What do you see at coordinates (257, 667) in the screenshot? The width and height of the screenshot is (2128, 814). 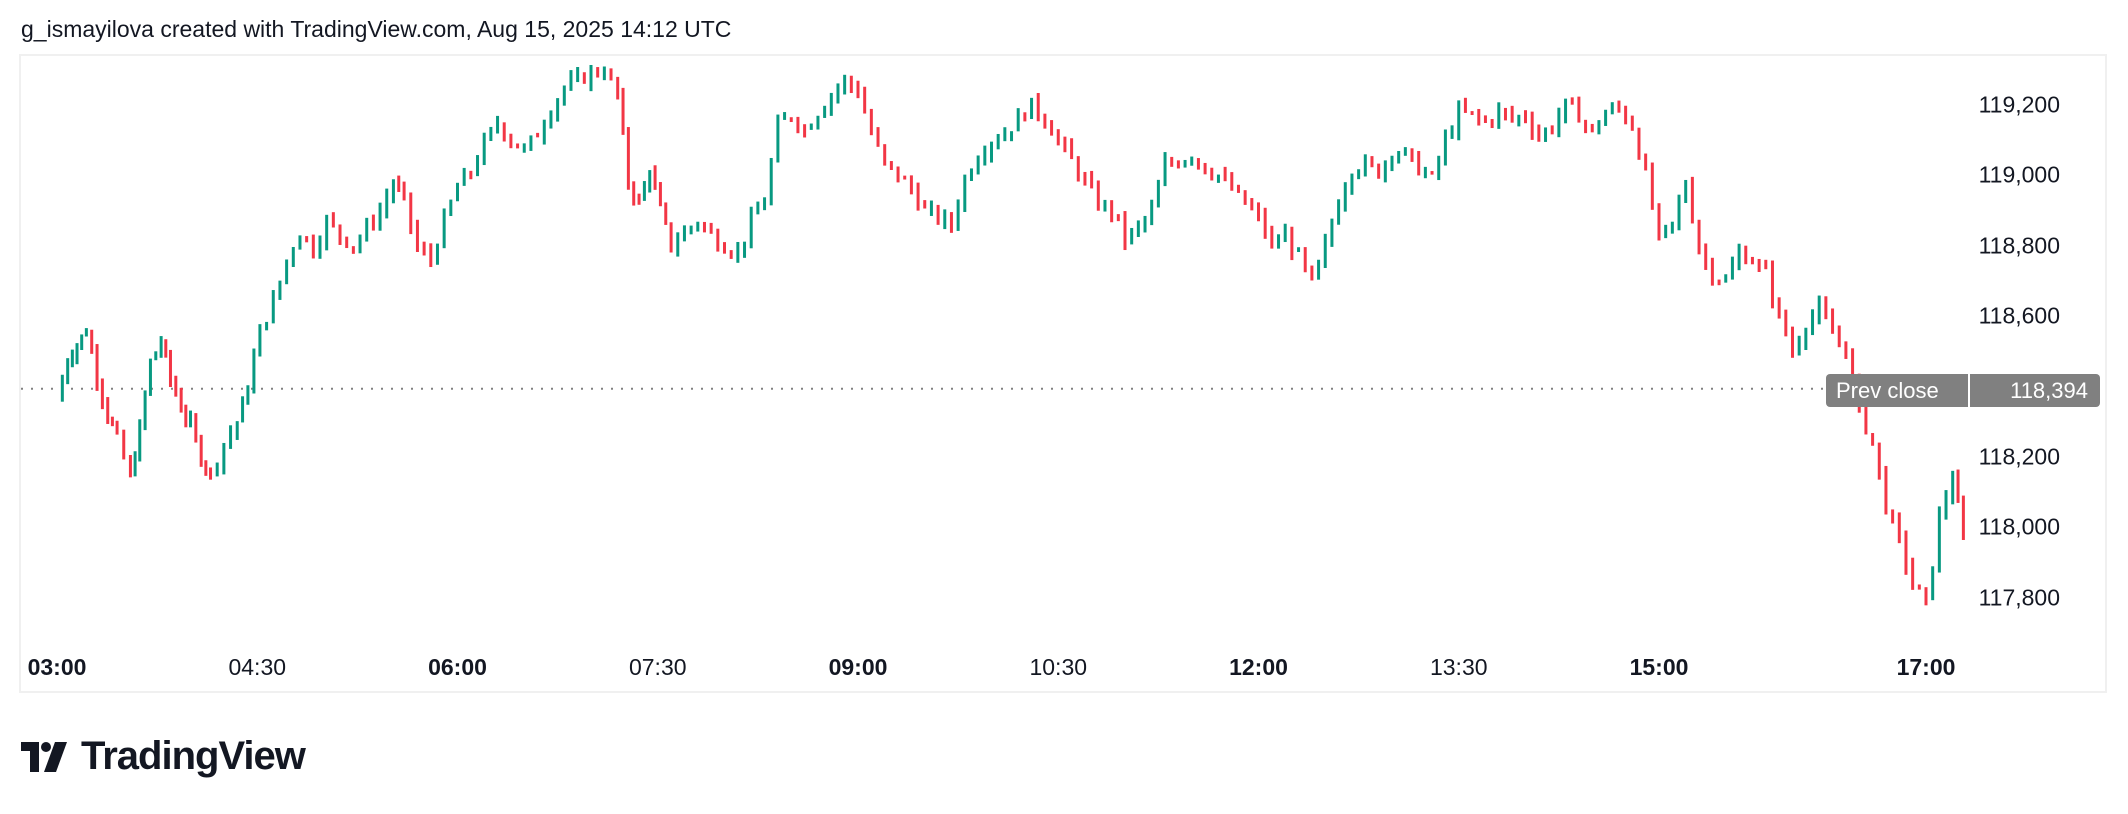 I see `time-tick-label: 04:30` at bounding box center [257, 667].